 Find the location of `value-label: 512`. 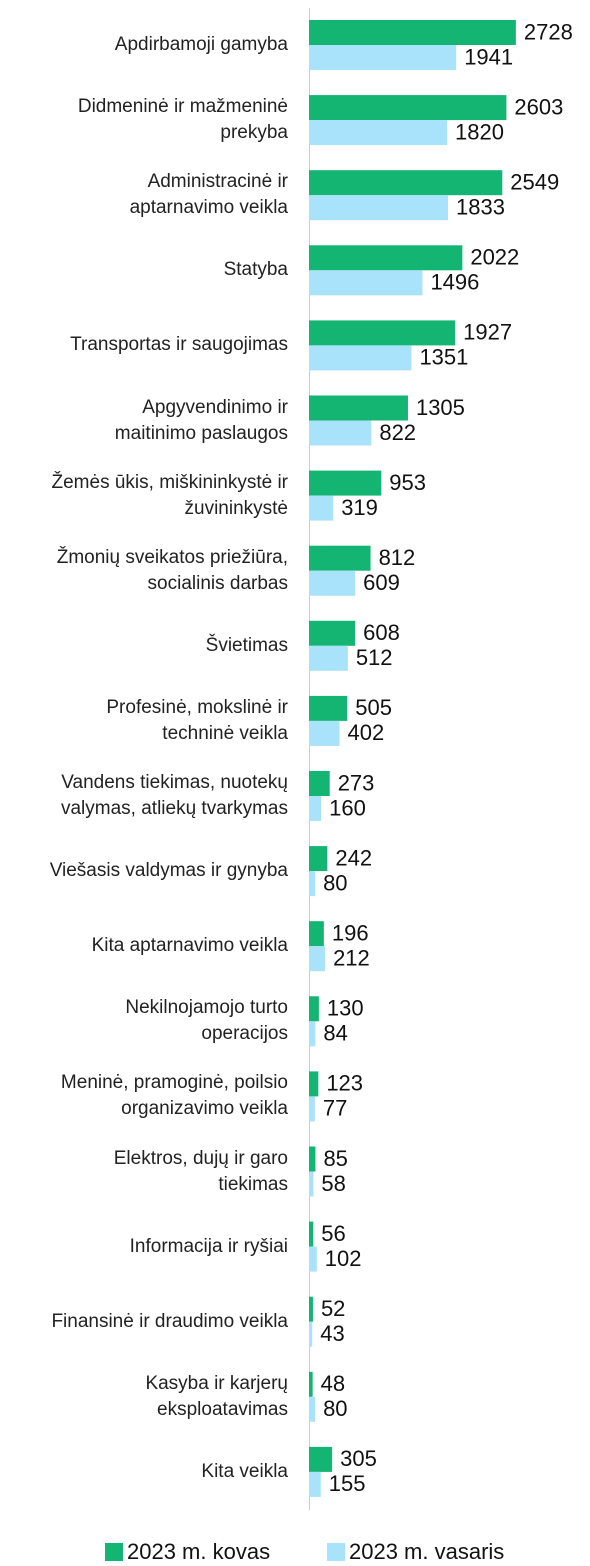

value-label: 512 is located at coordinates (374, 657).